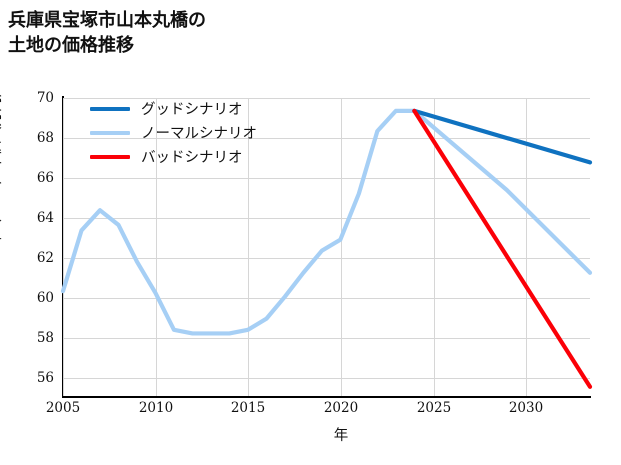 This screenshot has width=621, height=465. I want to click on x-tick-2010: 2010, so click(156, 408).